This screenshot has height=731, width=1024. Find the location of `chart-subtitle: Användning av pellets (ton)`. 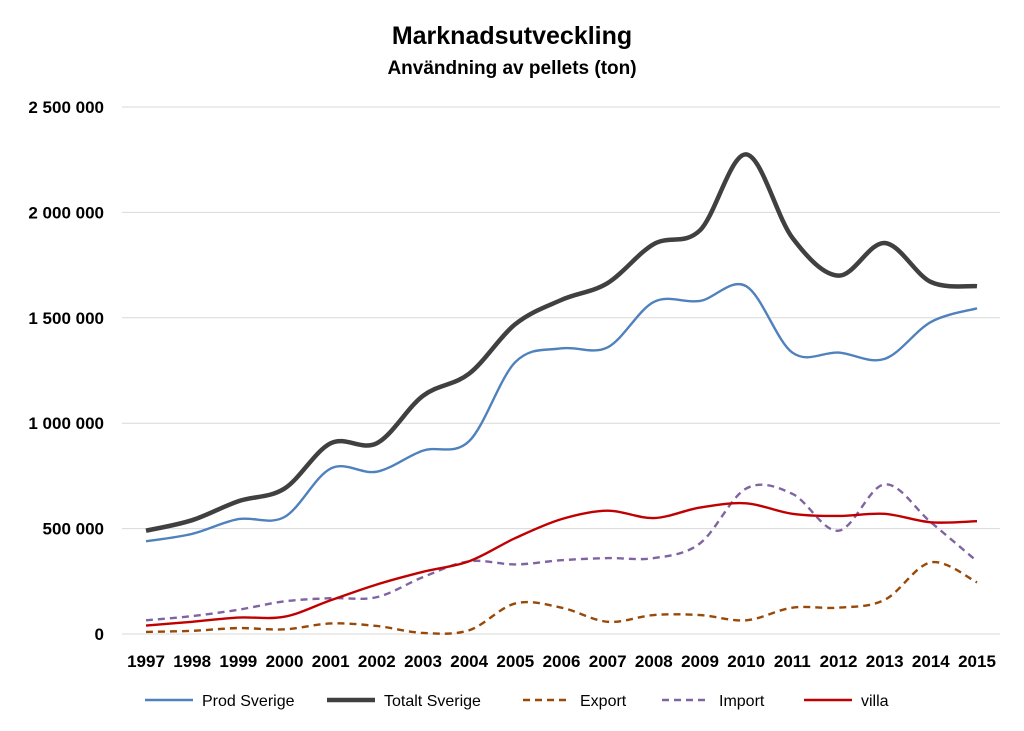

chart-subtitle: Användning av pellets (ton) is located at coordinates (511, 68).